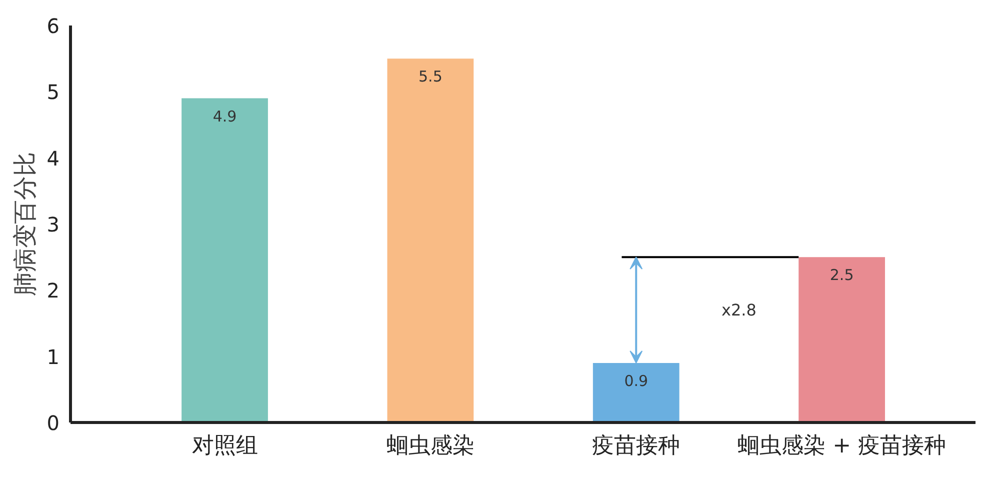 This screenshot has width=991, height=477. Describe the element at coordinates (53, 290) in the screenshot. I see `y-tick-label: 2` at that location.